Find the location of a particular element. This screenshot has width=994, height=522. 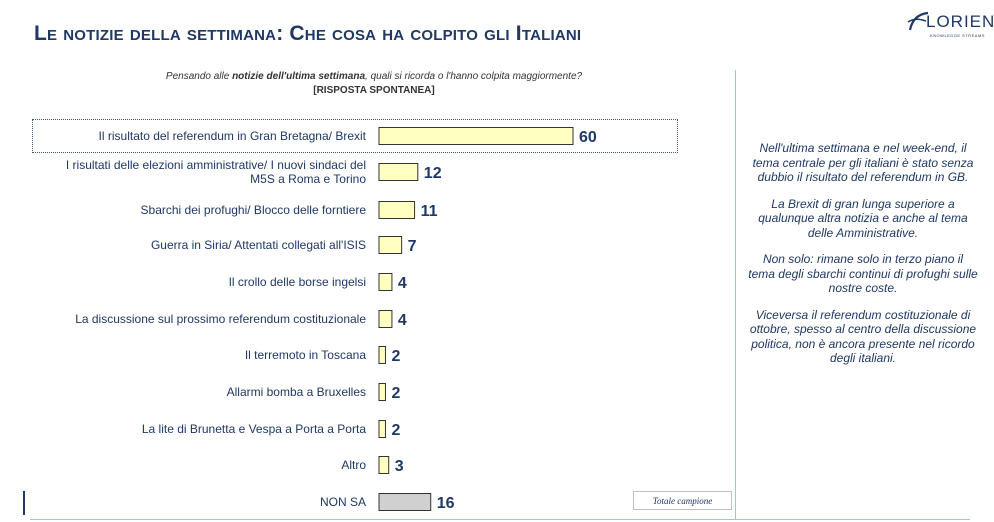

vertical-divider is located at coordinates (735, 295).